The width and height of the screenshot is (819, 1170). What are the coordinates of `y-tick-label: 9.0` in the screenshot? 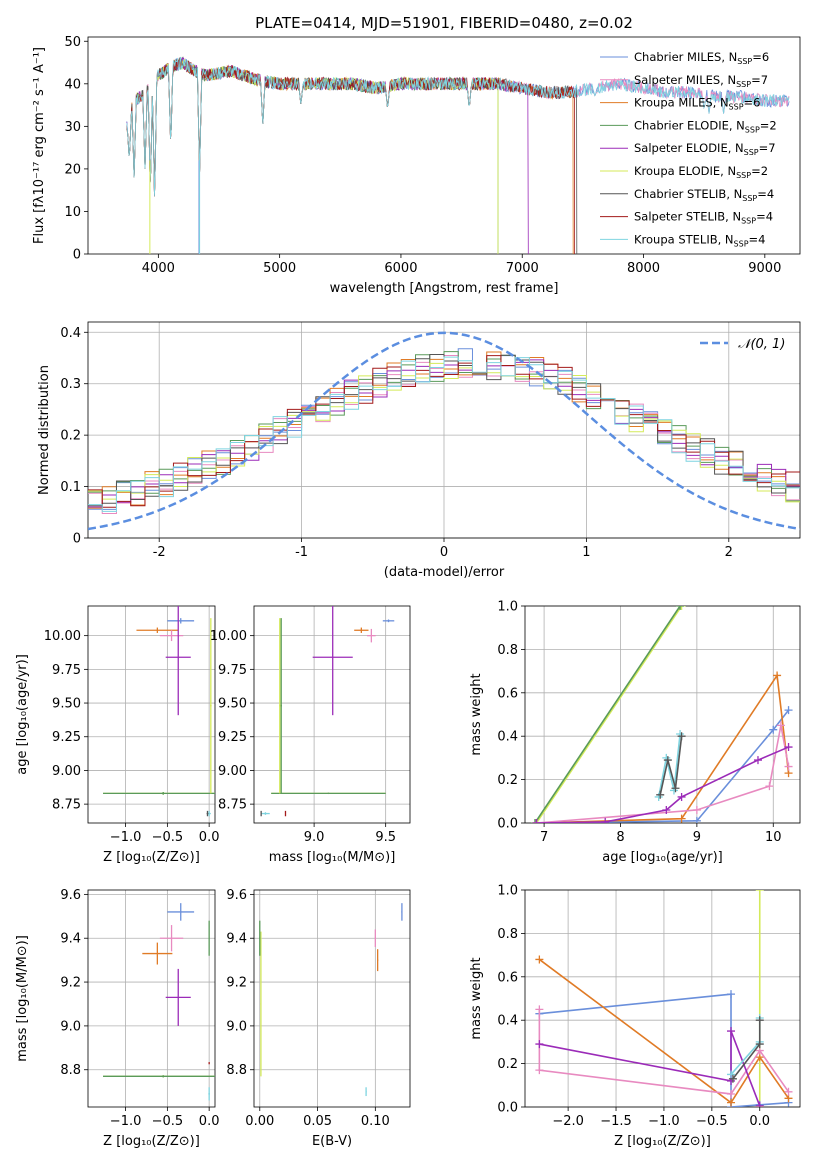 It's located at (70, 1026).